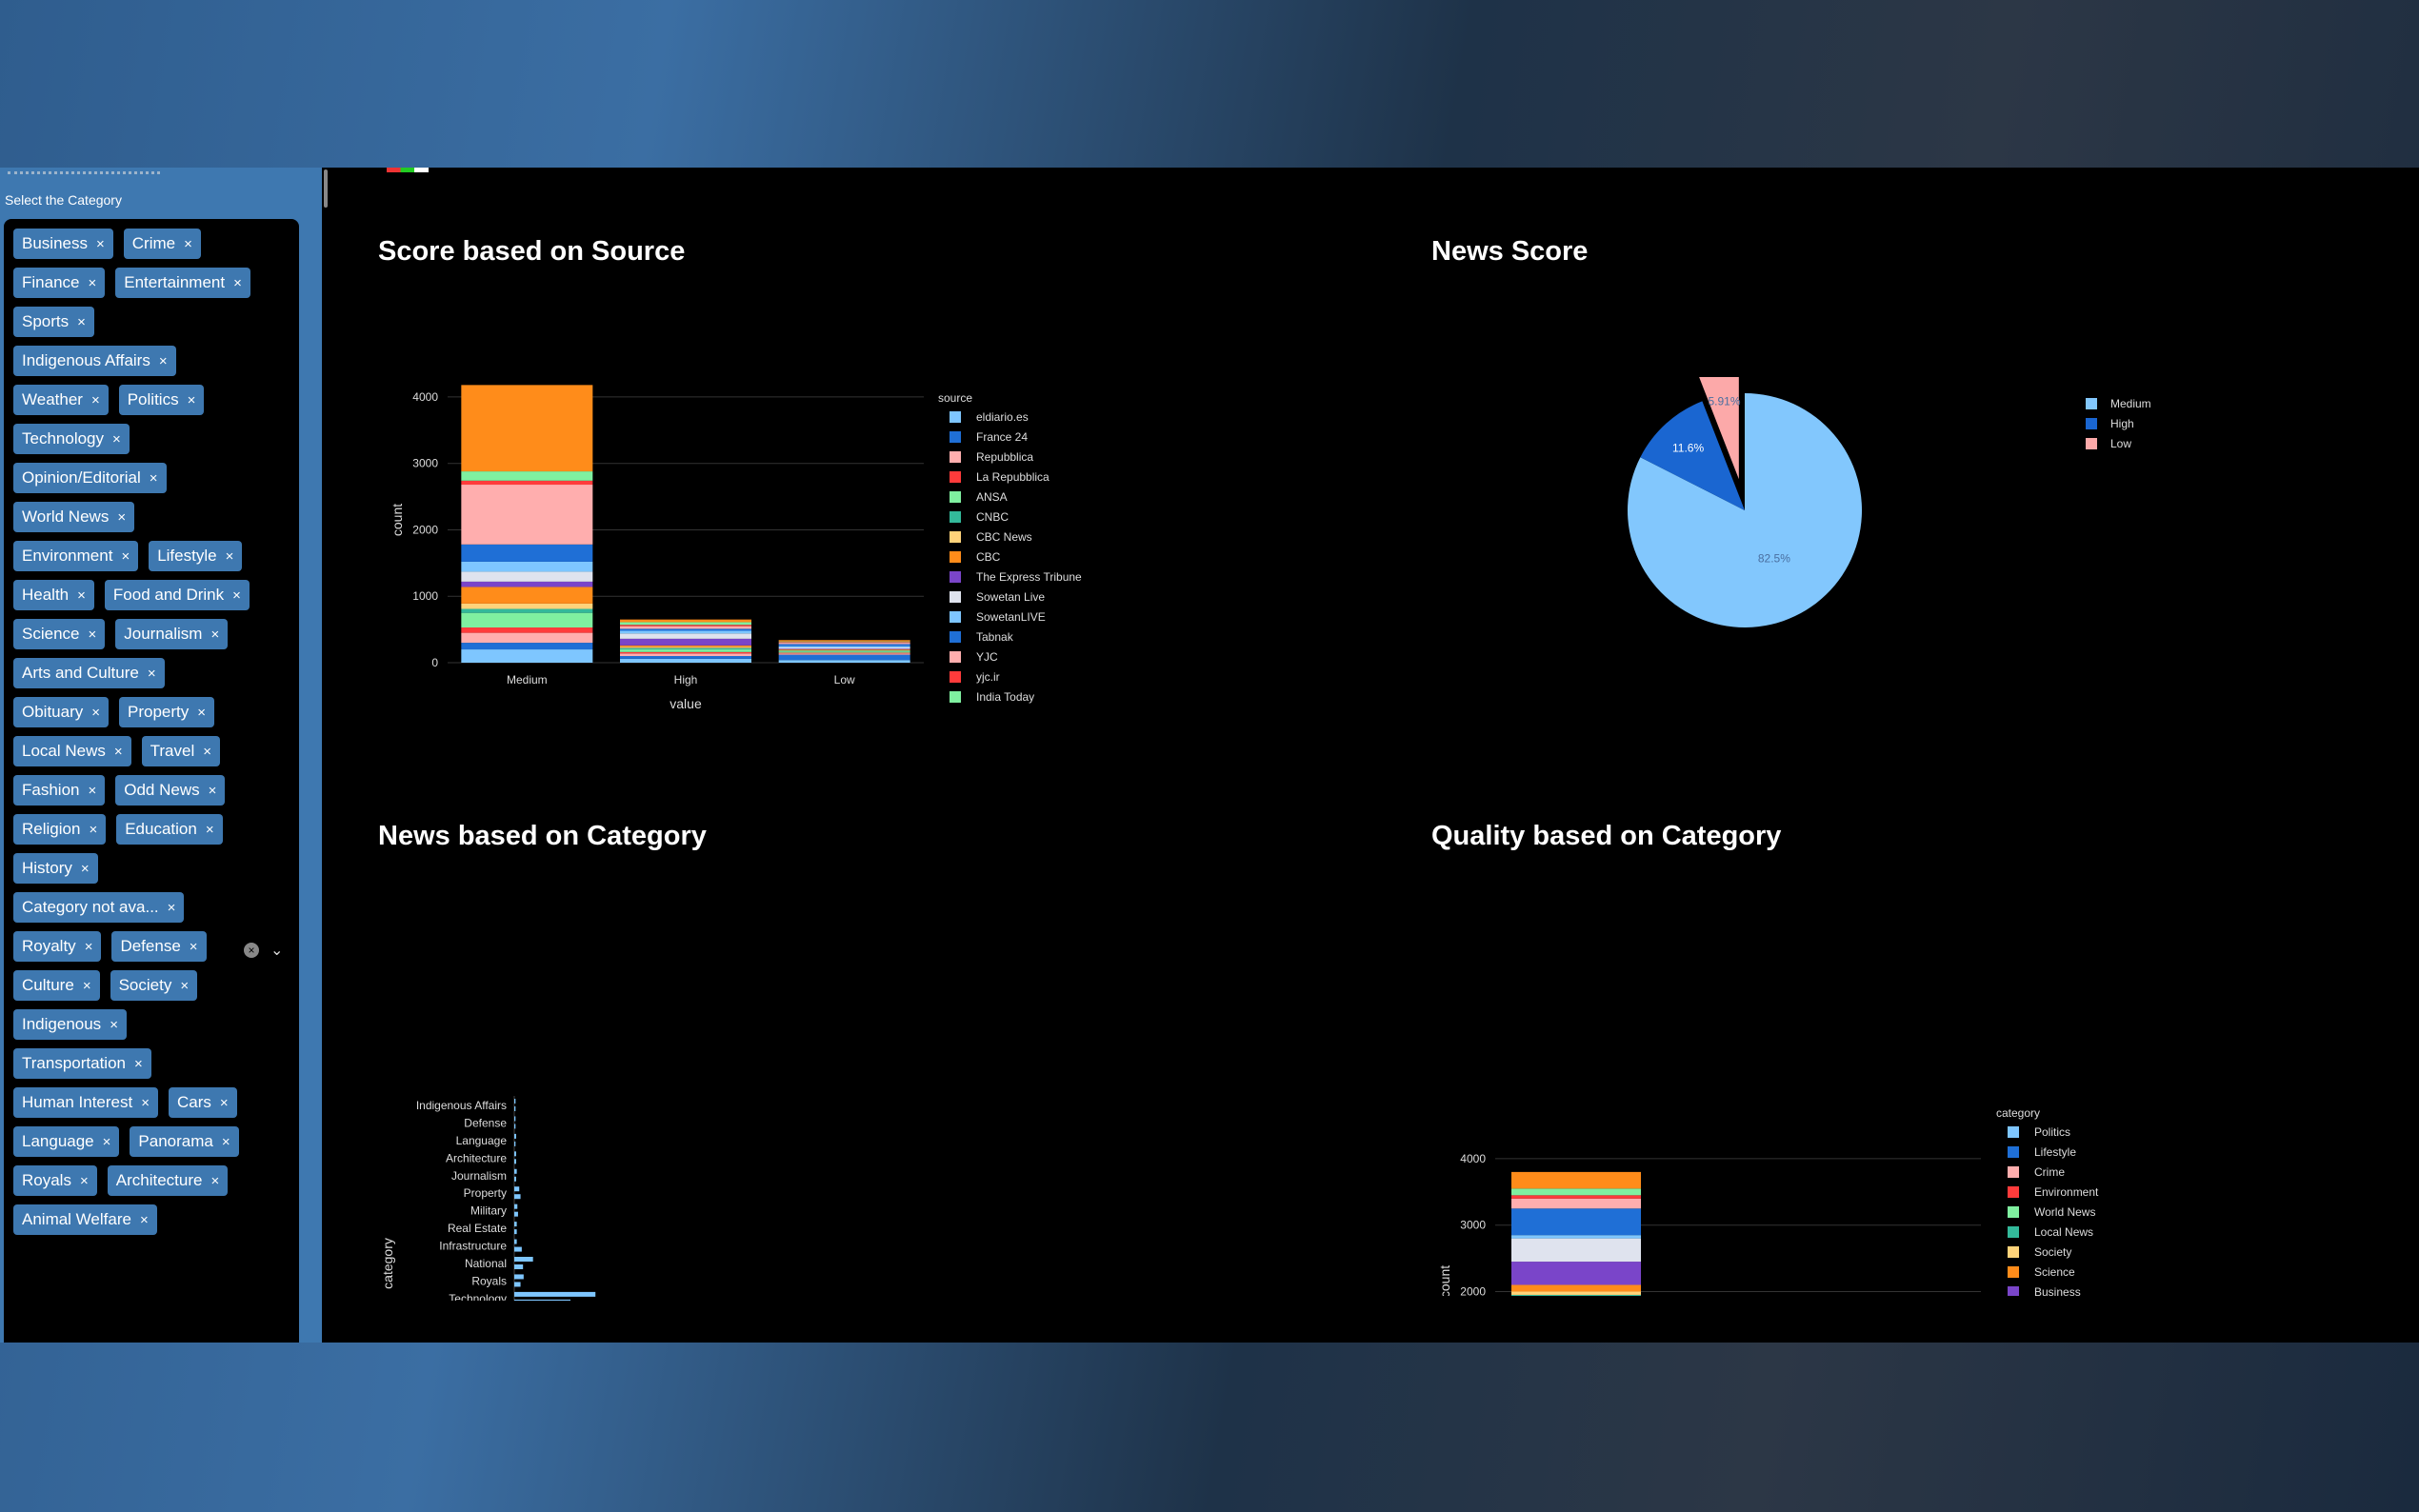 This screenshot has width=2419, height=1512. What do you see at coordinates (167, 712) in the screenshot?
I see `category-chip: Property ×` at bounding box center [167, 712].